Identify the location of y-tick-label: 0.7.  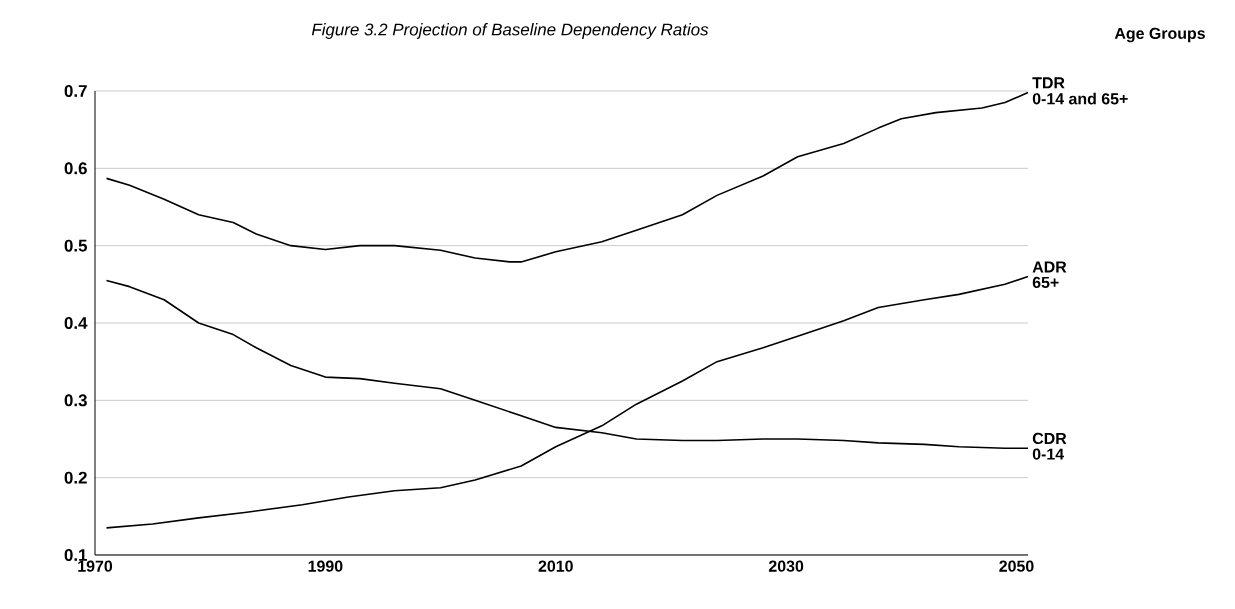
(75, 90).